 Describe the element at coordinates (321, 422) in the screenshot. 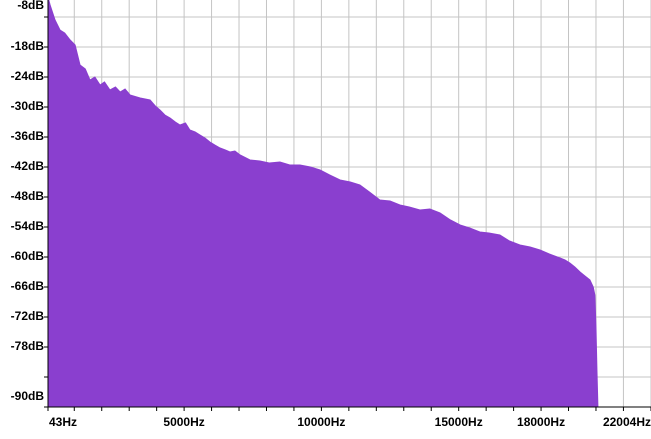

I see `x-tick-label: 10000Hz` at that location.